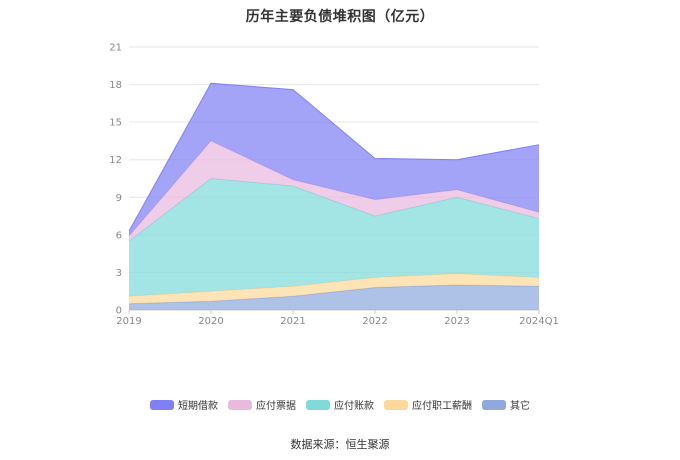 The image size is (680, 460). I want to click on area-应付职工薪酬, so click(334, 288).